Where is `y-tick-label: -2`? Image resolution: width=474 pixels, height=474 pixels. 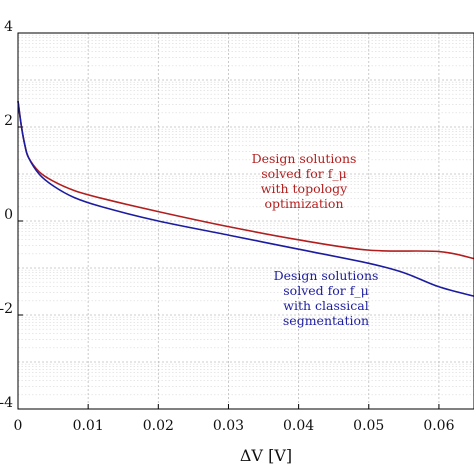
y-tick-label: -2 is located at coordinates (6, 309).